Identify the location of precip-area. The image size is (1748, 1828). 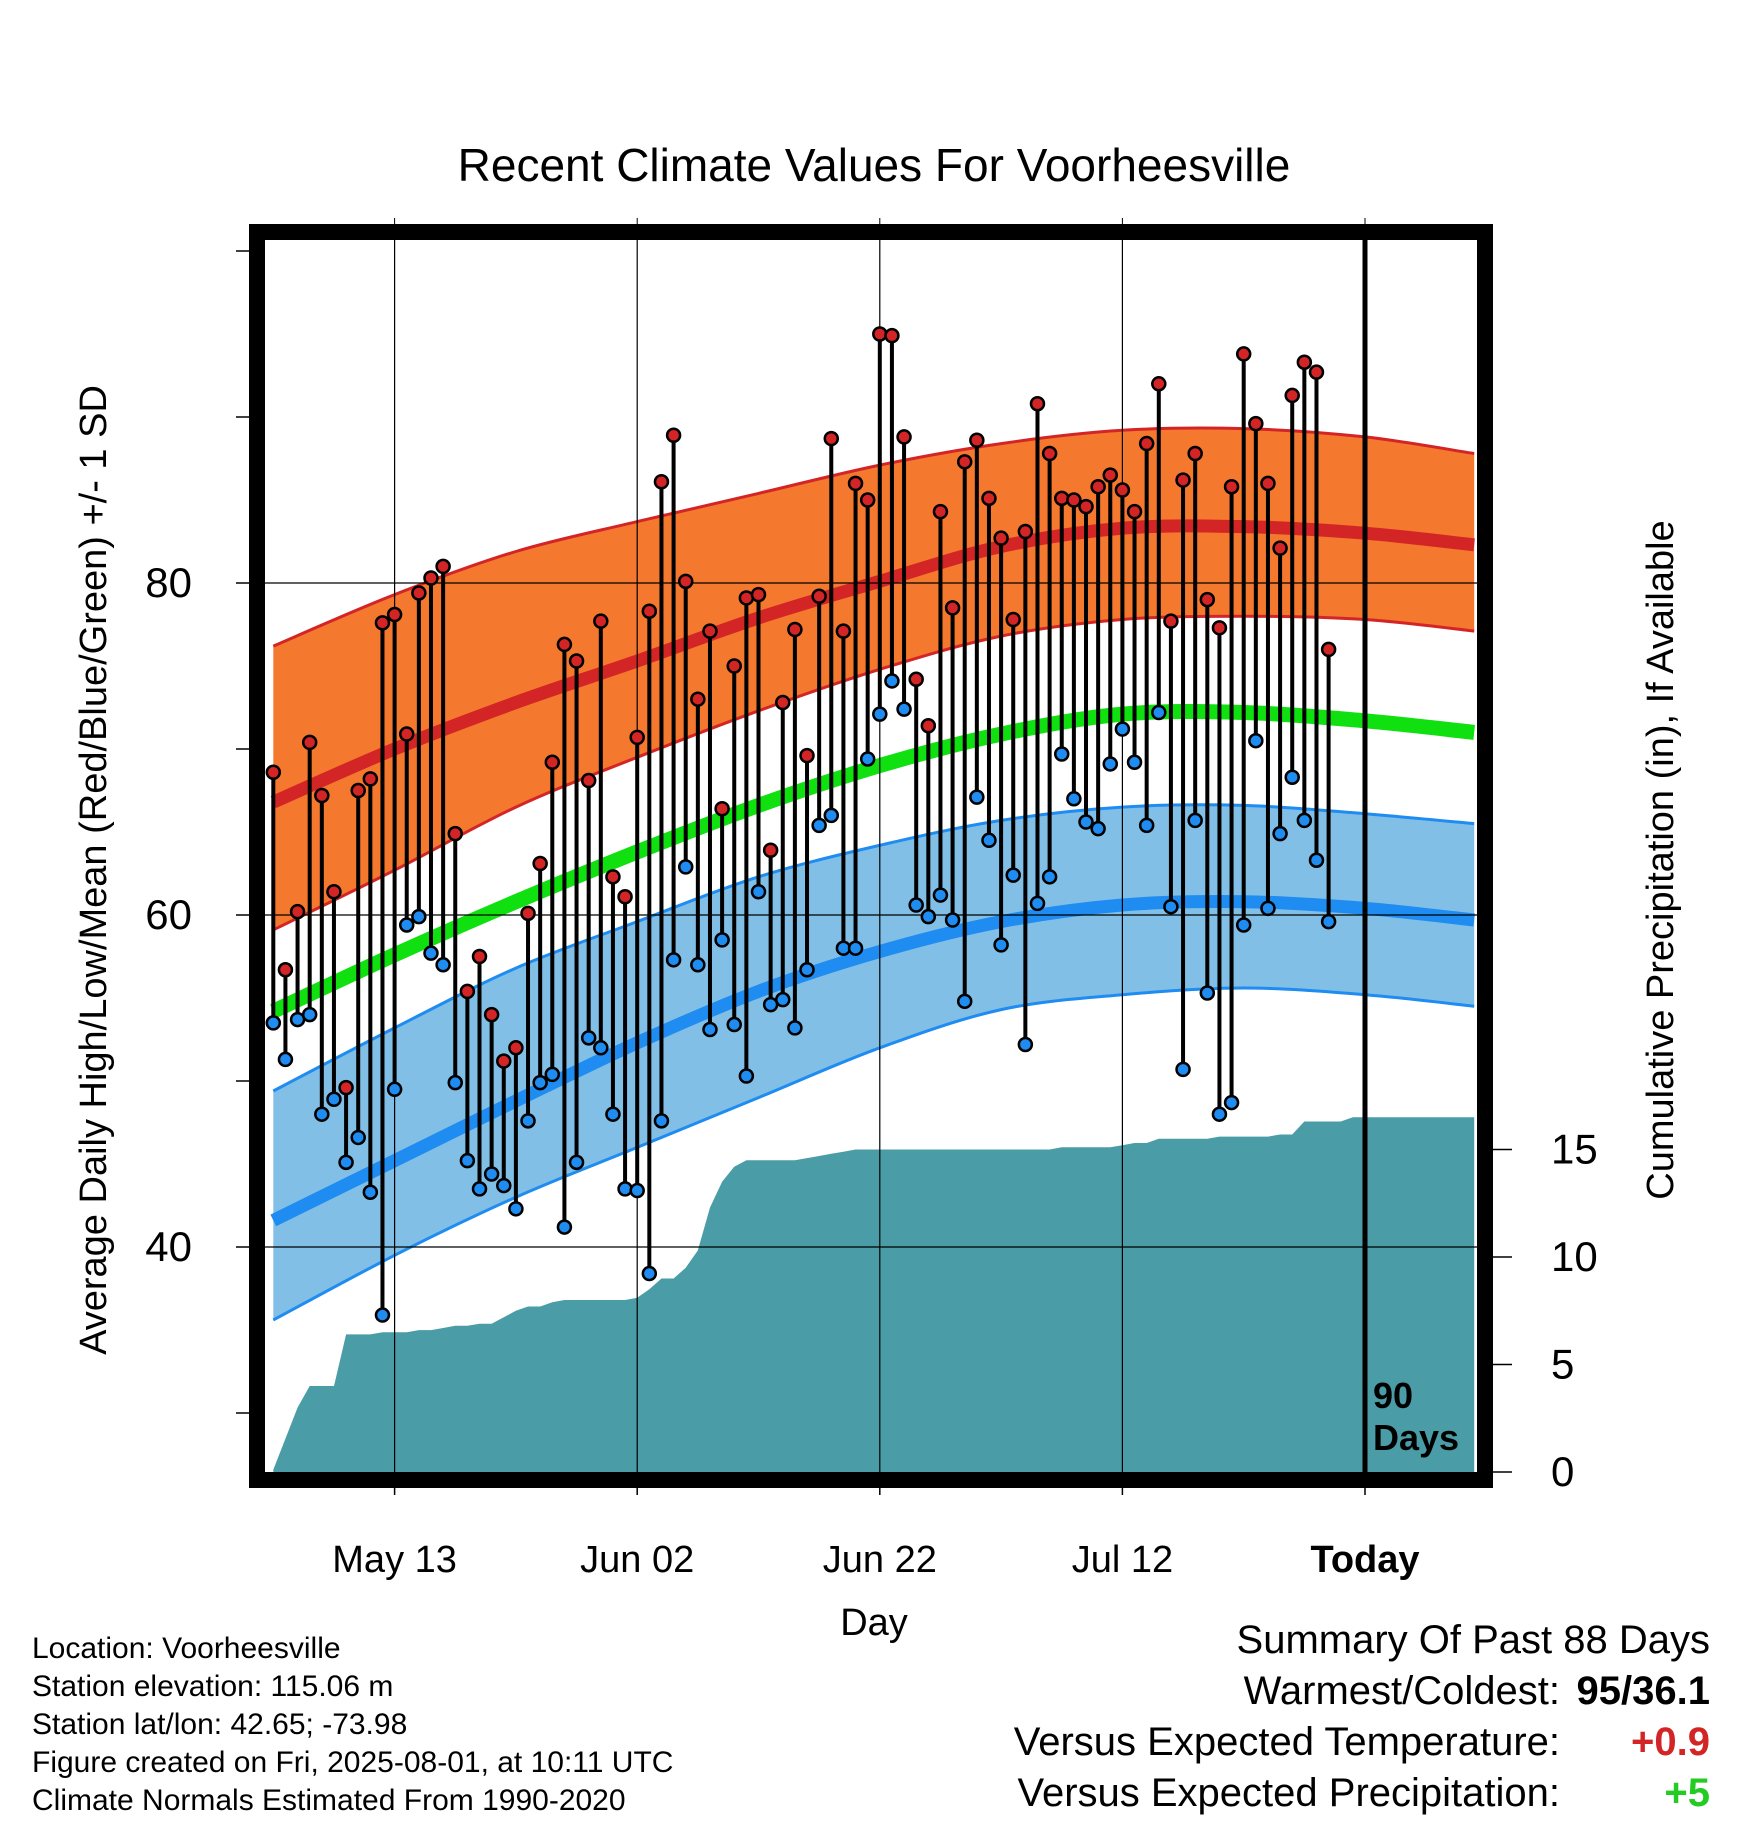
(874, 1294).